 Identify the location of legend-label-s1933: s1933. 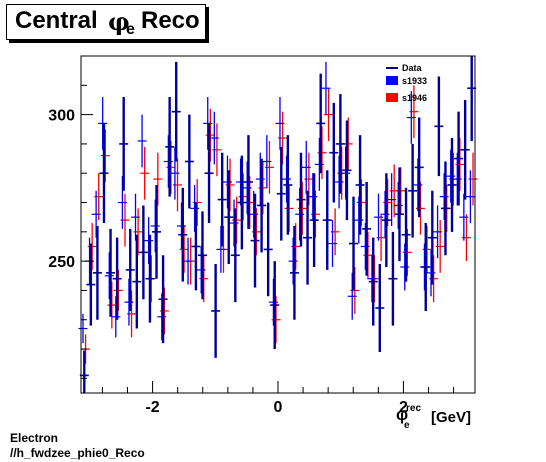
(414, 81).